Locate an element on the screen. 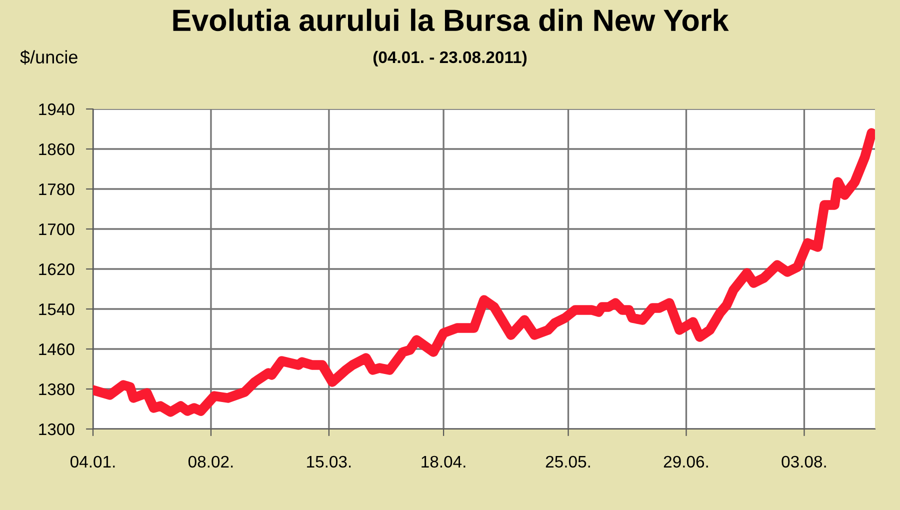 This screenshot has height=510, width=900. y-tick-label: 1460 is located at coordinates (56, 349).